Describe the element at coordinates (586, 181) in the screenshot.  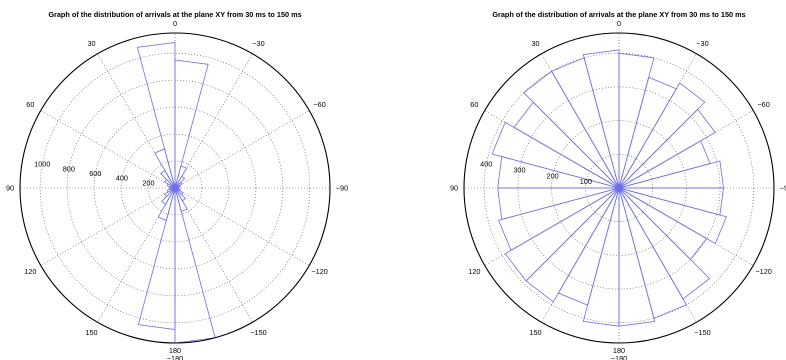
I see `radial-tick-label: 100` at that location.